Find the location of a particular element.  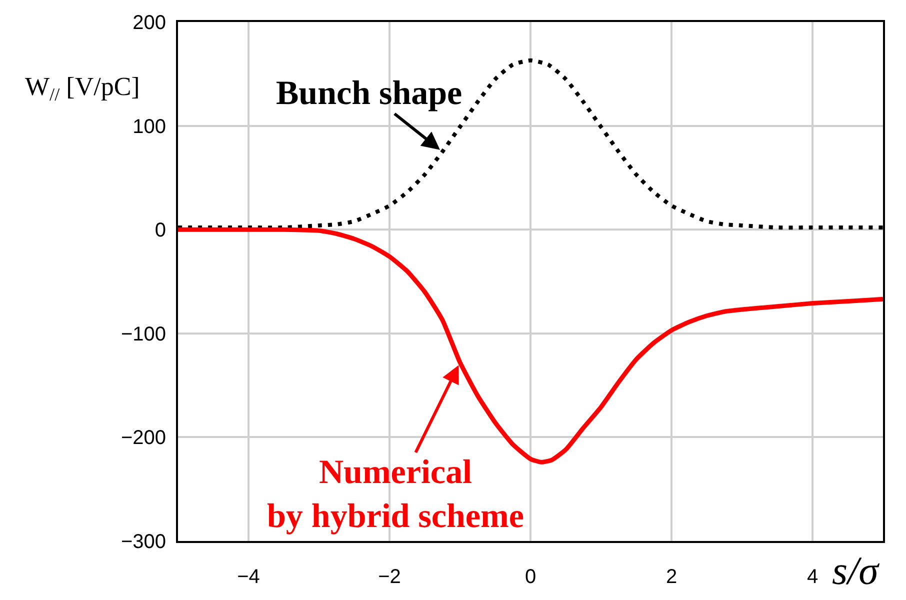

x-tick-label: 2 is located at coordinates (672, 577).